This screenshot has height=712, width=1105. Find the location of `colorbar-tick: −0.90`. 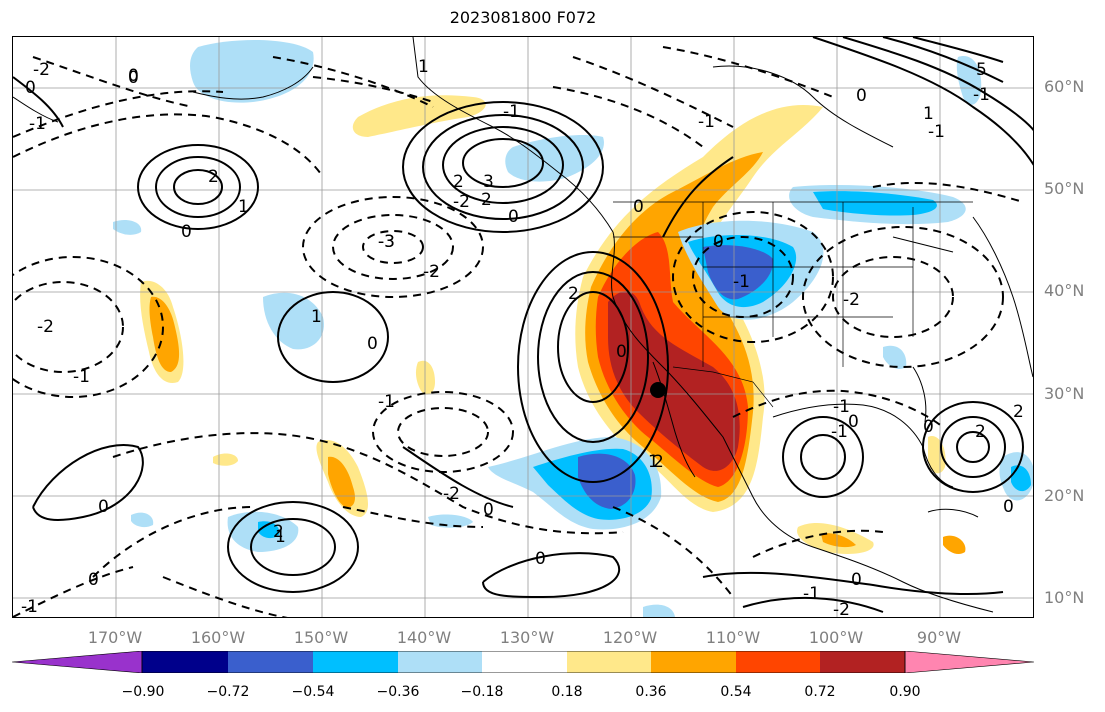

colorbar-tick: −0.90 is located at coordinates (143, 692).